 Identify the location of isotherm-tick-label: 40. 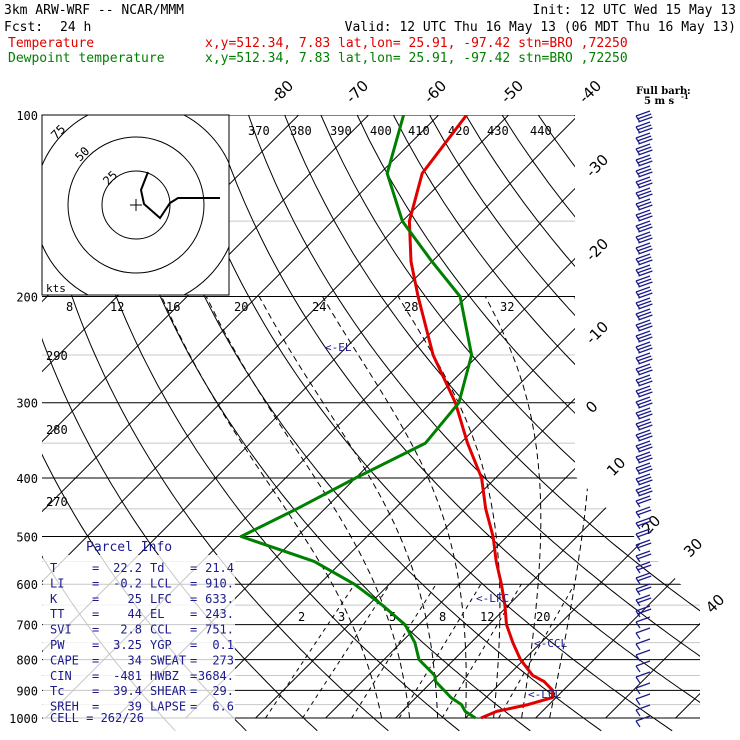
(715, 604).